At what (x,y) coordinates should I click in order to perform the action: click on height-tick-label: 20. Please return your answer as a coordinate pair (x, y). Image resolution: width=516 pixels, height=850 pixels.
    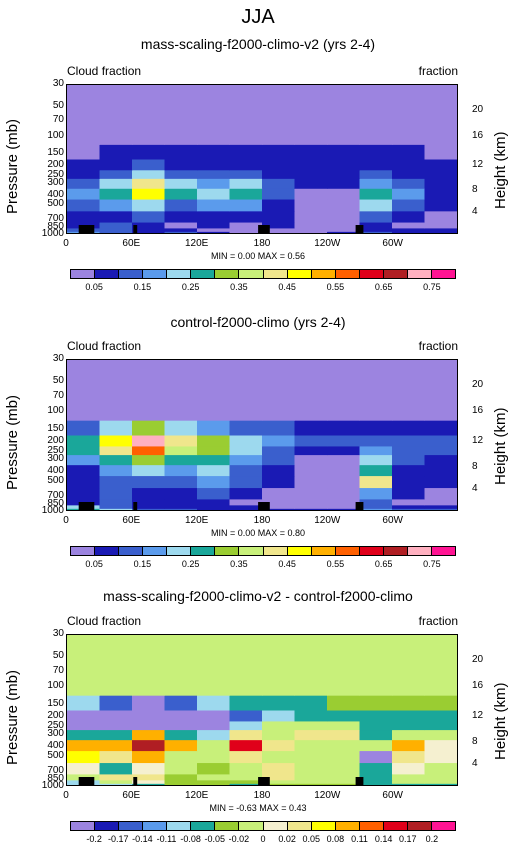
    Looking at the image, I should click on (478, 385).